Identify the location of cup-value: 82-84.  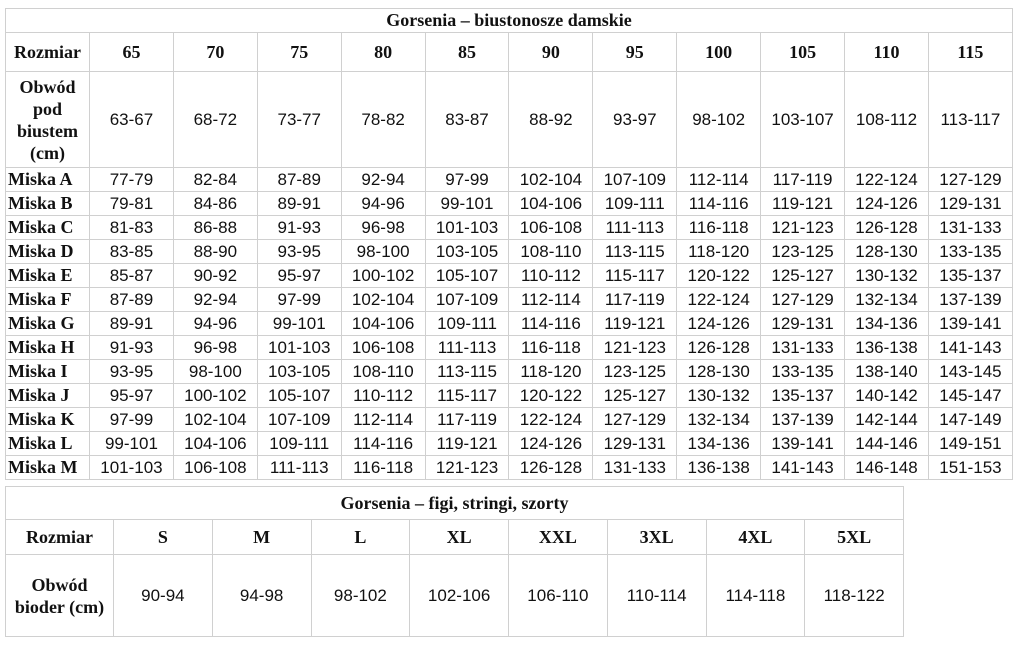
(215, 179).